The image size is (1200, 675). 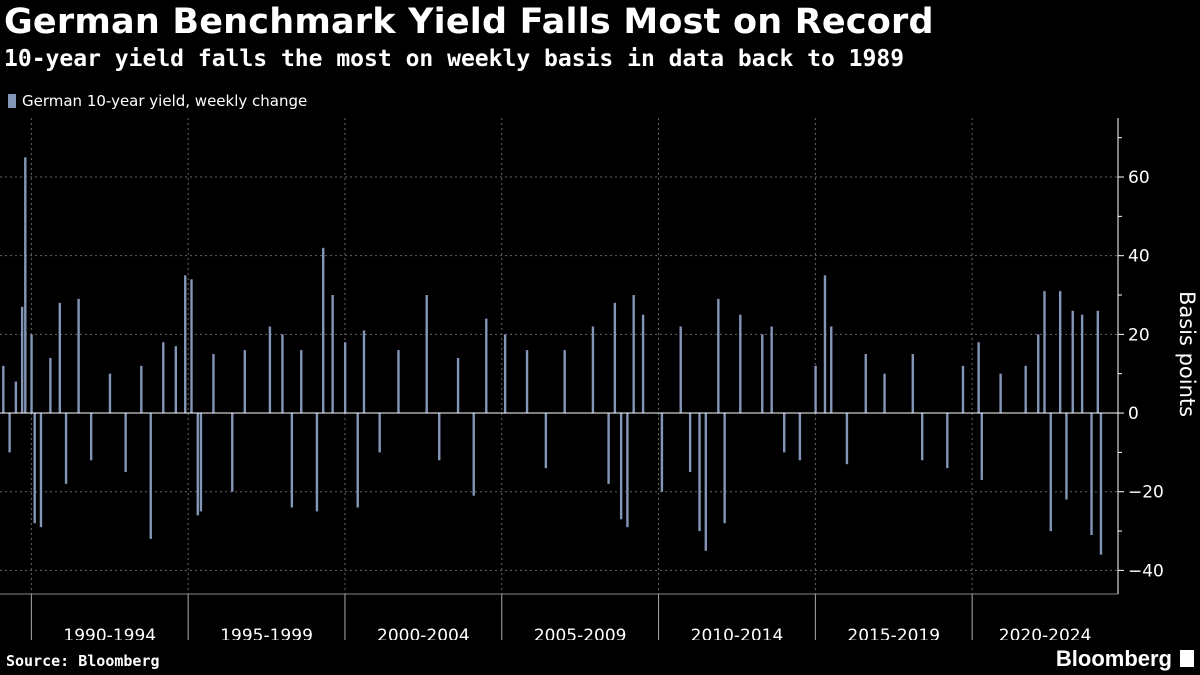 What do you see at coordinates (1139, 257) in the screenshot?
I see `y-tick-label: 40` at bounding box center [1139, 257].